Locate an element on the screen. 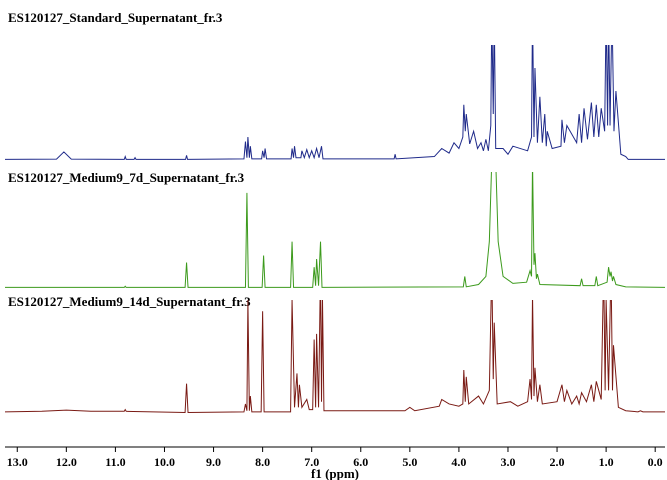 The width and height of the screenshot is (667, 480). x-tick-label: 9.0 is located at coordinates (213, 462).